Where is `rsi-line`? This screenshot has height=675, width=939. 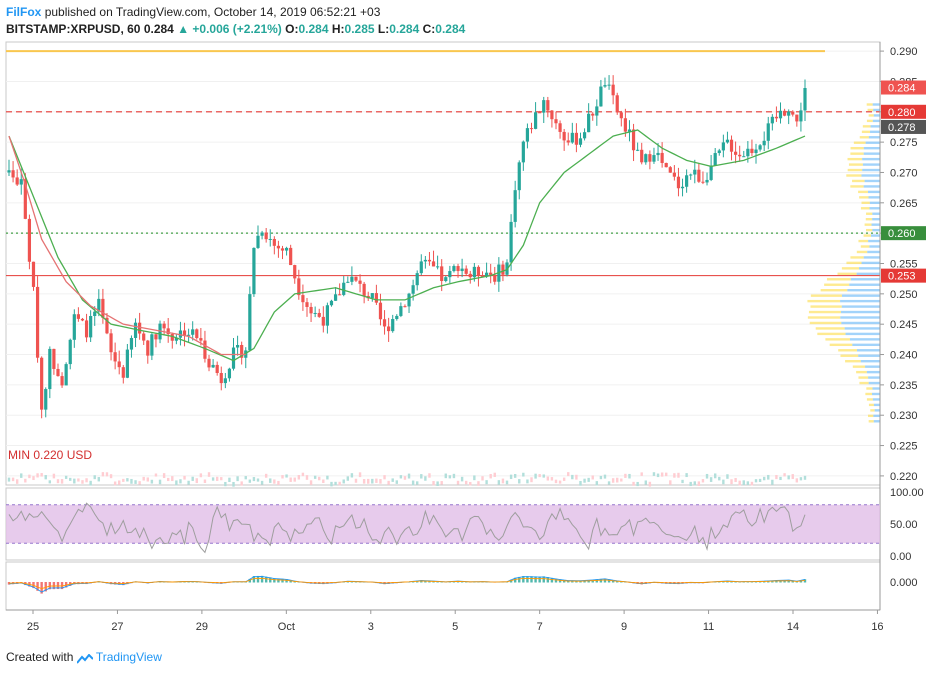 rsi-line is located at coordinates (407, 528).